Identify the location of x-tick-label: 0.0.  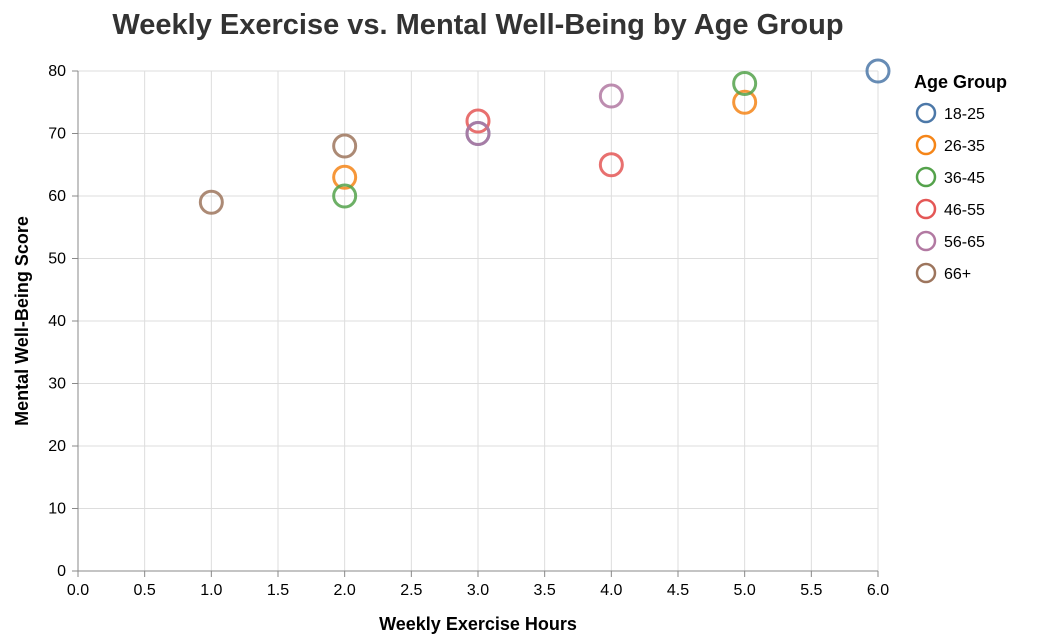
(78, 590).